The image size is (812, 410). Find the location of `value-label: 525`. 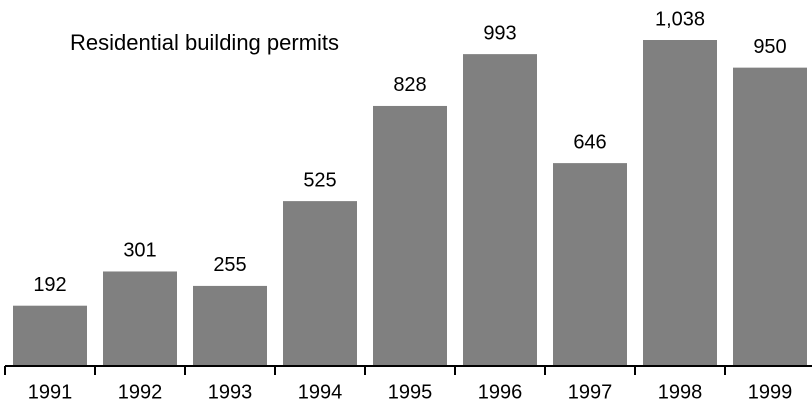

value-label: 525 is located at coordinates (319, 180).